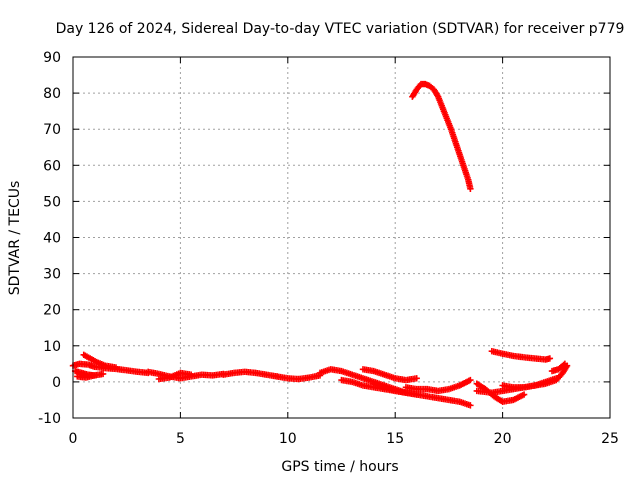  What do you see at coordinates (56, 383) in the screenshot?
I see `y-tick-label: 0` at bounding box center [56, 383].